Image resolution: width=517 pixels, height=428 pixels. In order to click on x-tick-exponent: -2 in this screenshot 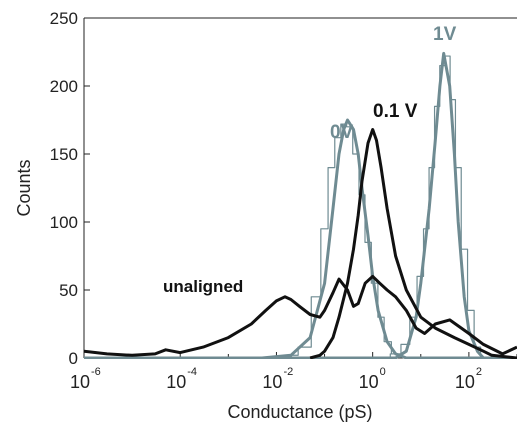, I will do `click(288, 372)`.